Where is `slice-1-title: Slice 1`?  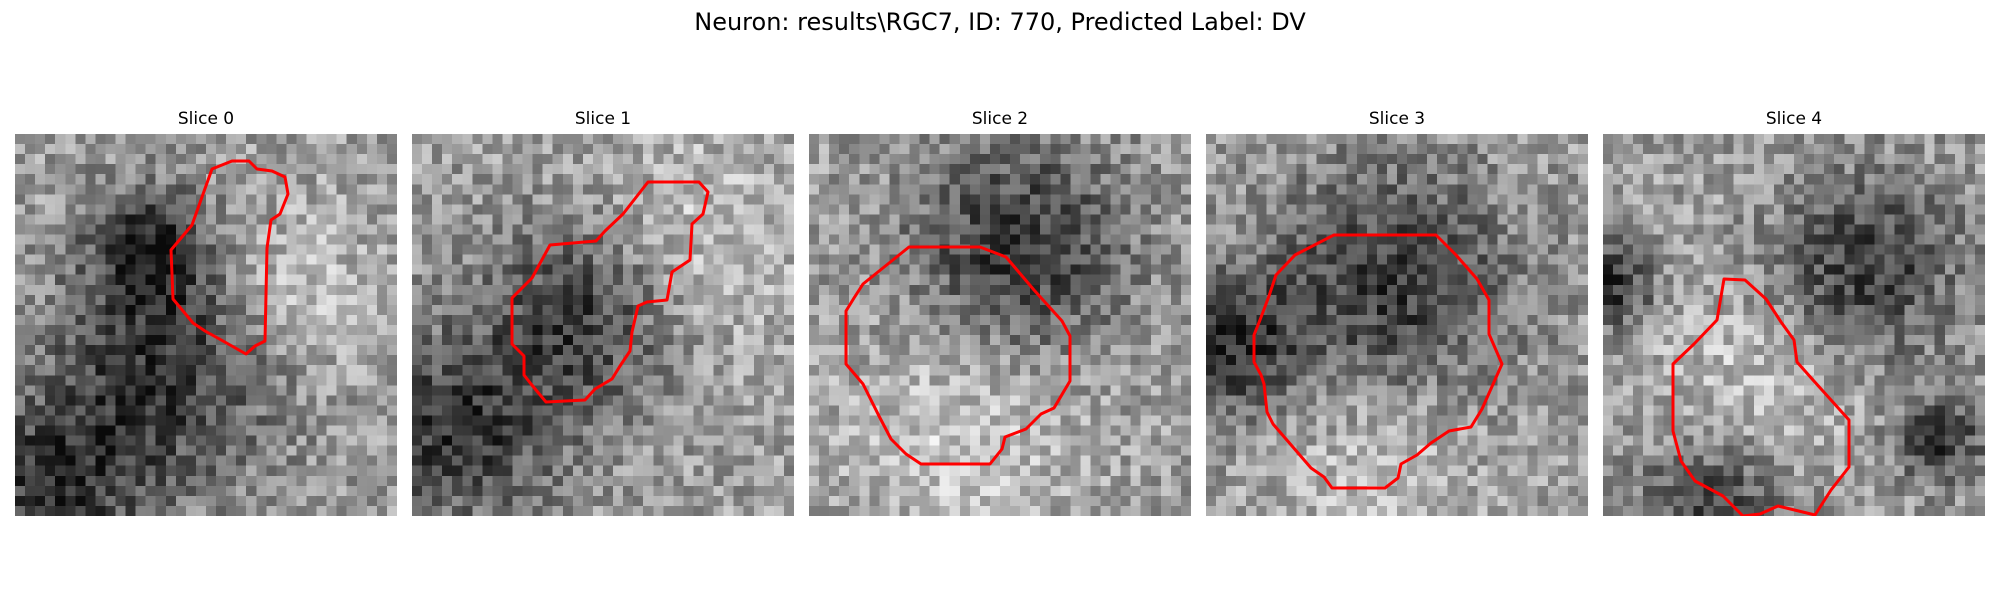
slice-1-title: Slice 1 is located at coordinates (603, 119).